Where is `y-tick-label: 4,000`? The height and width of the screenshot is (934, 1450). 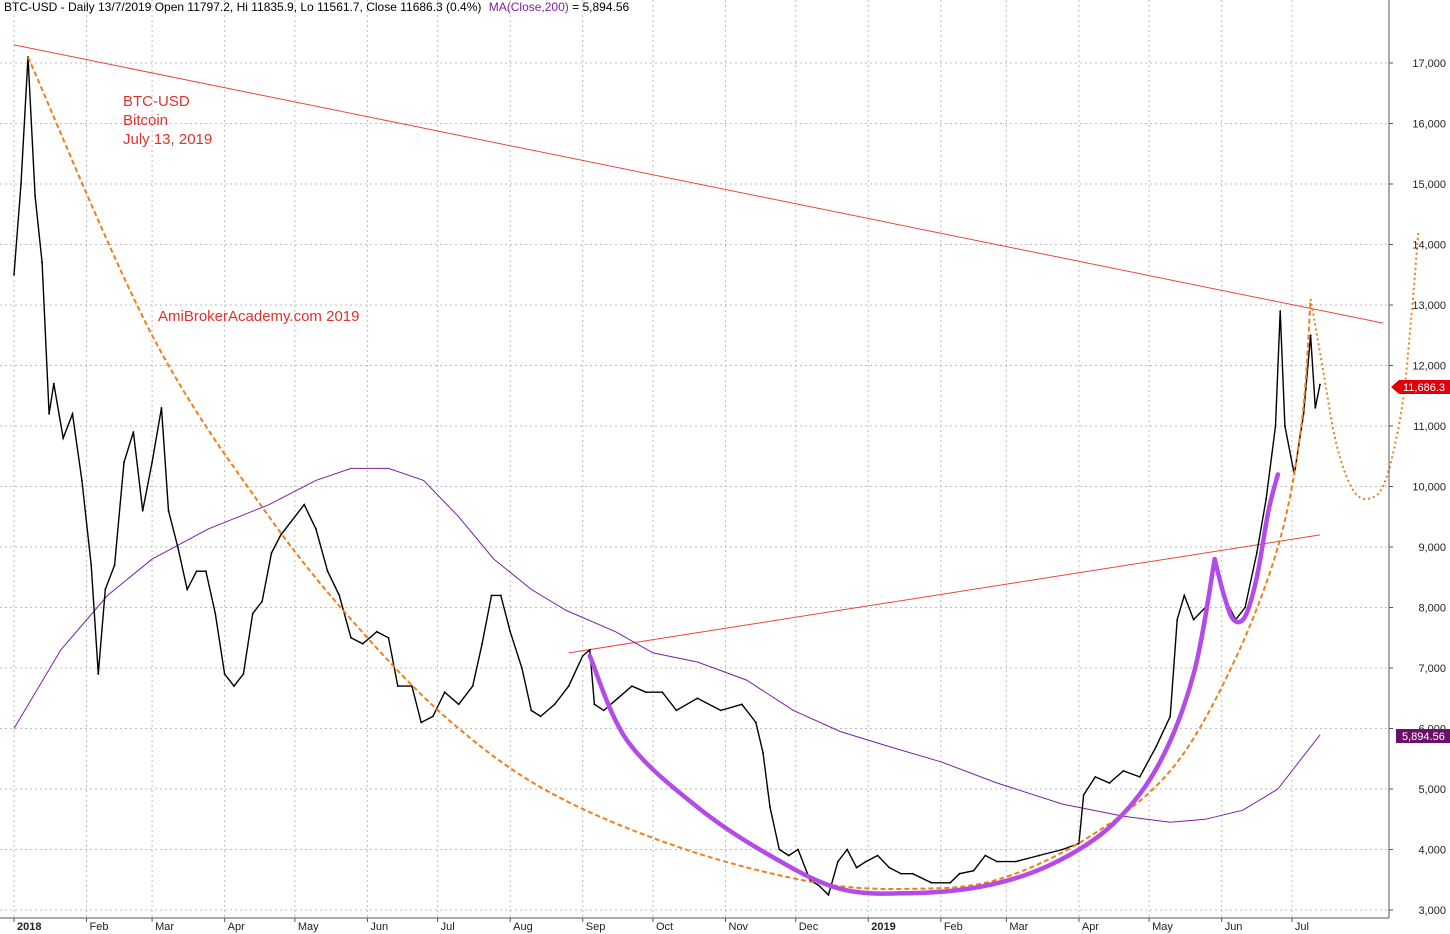
y-tick-label: 4,000 is located at coordinates (1432, 851).